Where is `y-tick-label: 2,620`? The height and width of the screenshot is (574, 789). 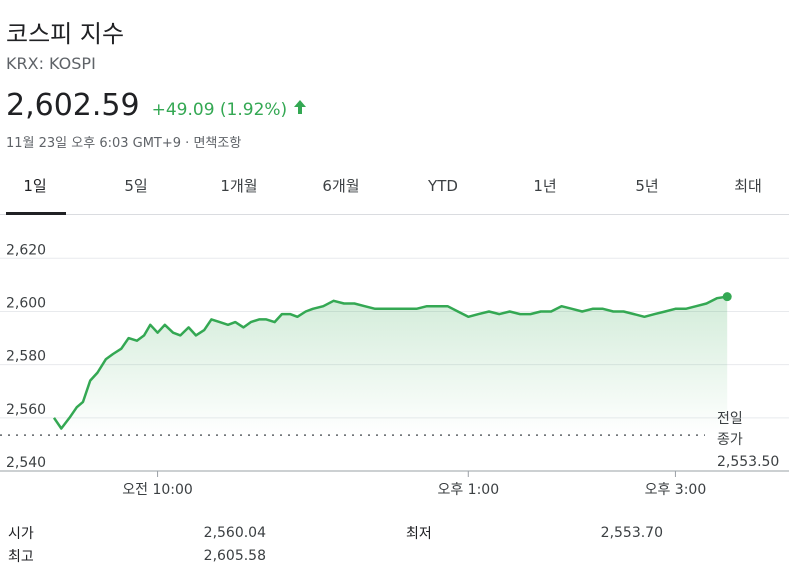 y-tick-label: 2,620 is located at coordinates (26, 250).